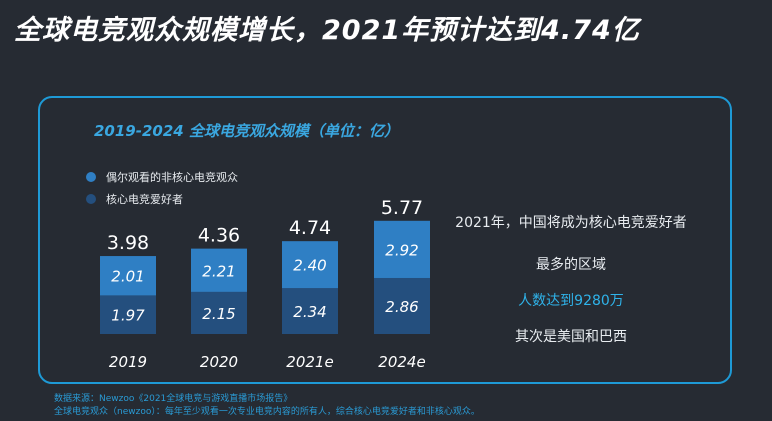 This screenshot has width=772, height=421. What do you see at coordinates (571, 223) in the screenshot?
I see `side-text-line1: 2021年，中国将成为核心电竞爱好者` at bounding box center [571, 223].